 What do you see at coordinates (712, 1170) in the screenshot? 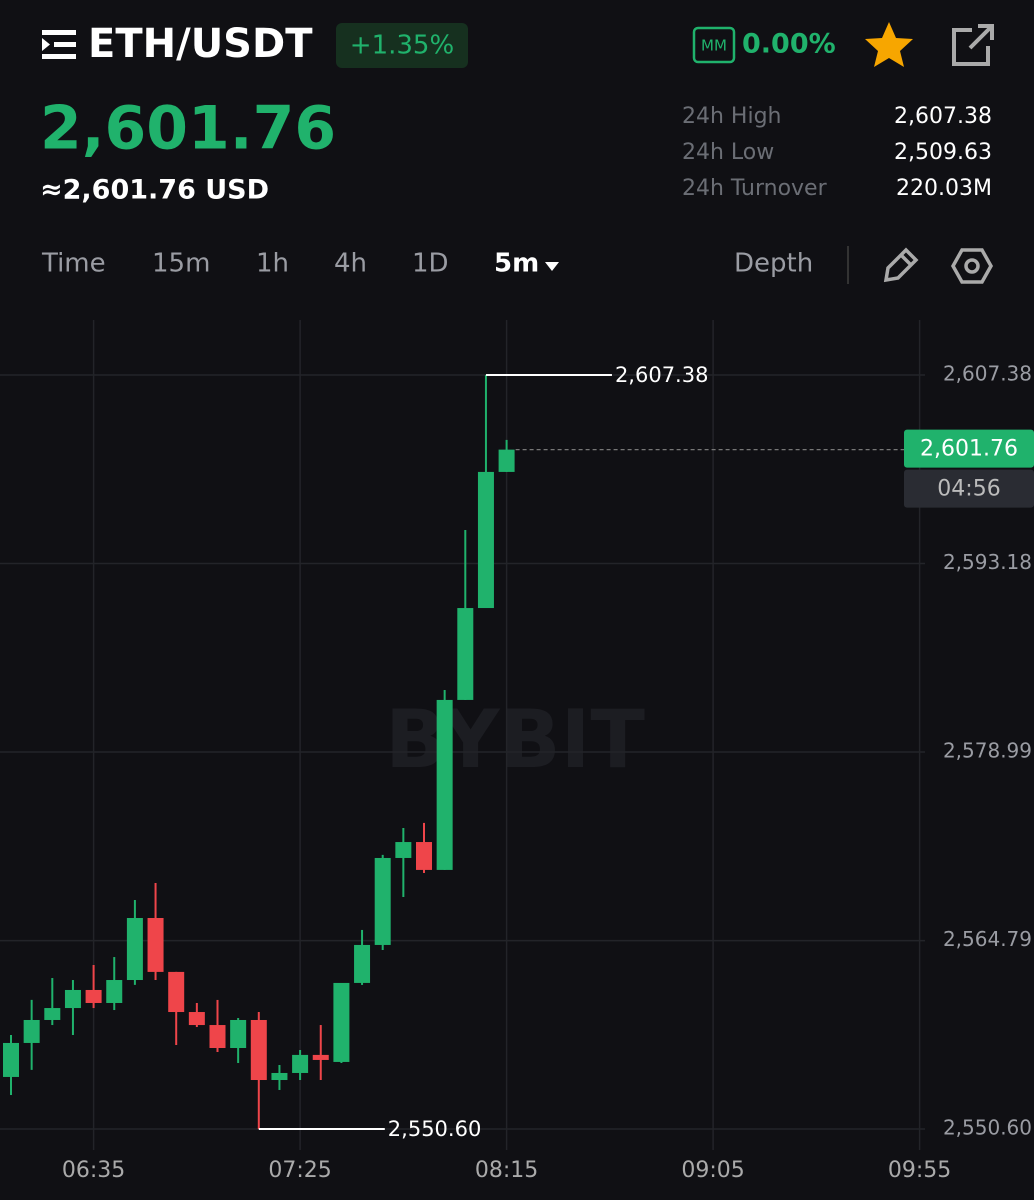
I see `x-tick-label: 09:05` at bounding box center [712, 1170].